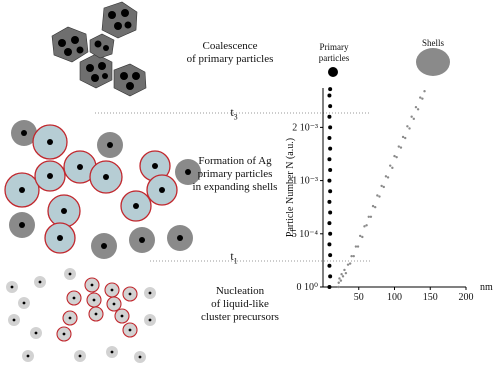  Describe the element at coordinates (230, 46) in the screenshot. I see `text-line: Coalescence` at that location.